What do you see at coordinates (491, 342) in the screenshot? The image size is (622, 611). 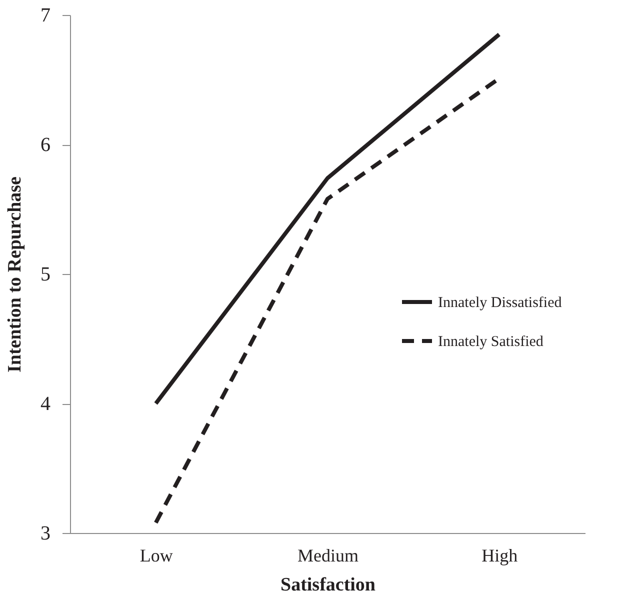 I see `legend-label: Innately Satisfied` at bounding box center [491, 342].